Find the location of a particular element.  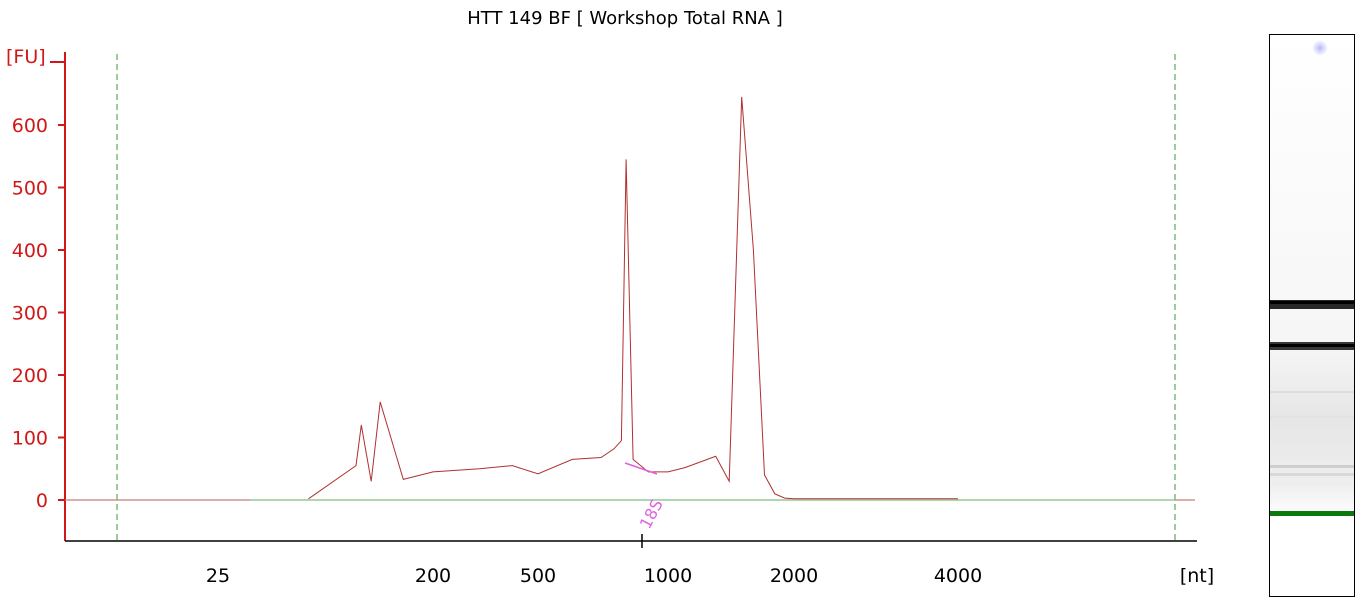

gel-band-28s-core is located at coordinates (1312, 302).